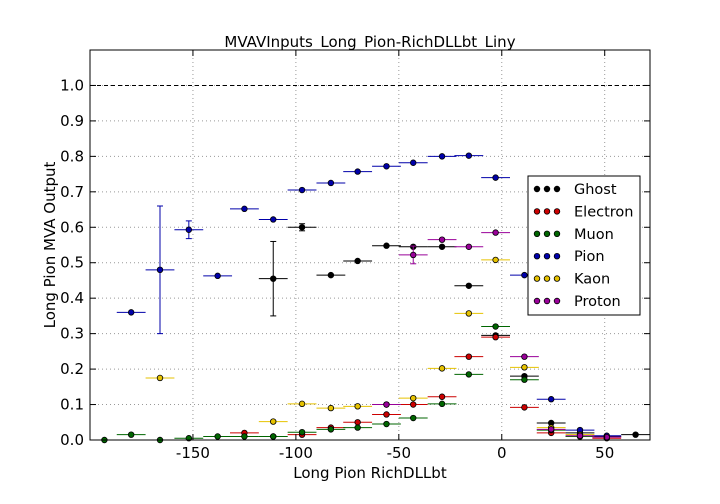 The image size is (720, 504). What do you see at coordinates (573, 235) in the screenshot?
I see `legend-item-muon: Muon` at bounding box center [573, 235].